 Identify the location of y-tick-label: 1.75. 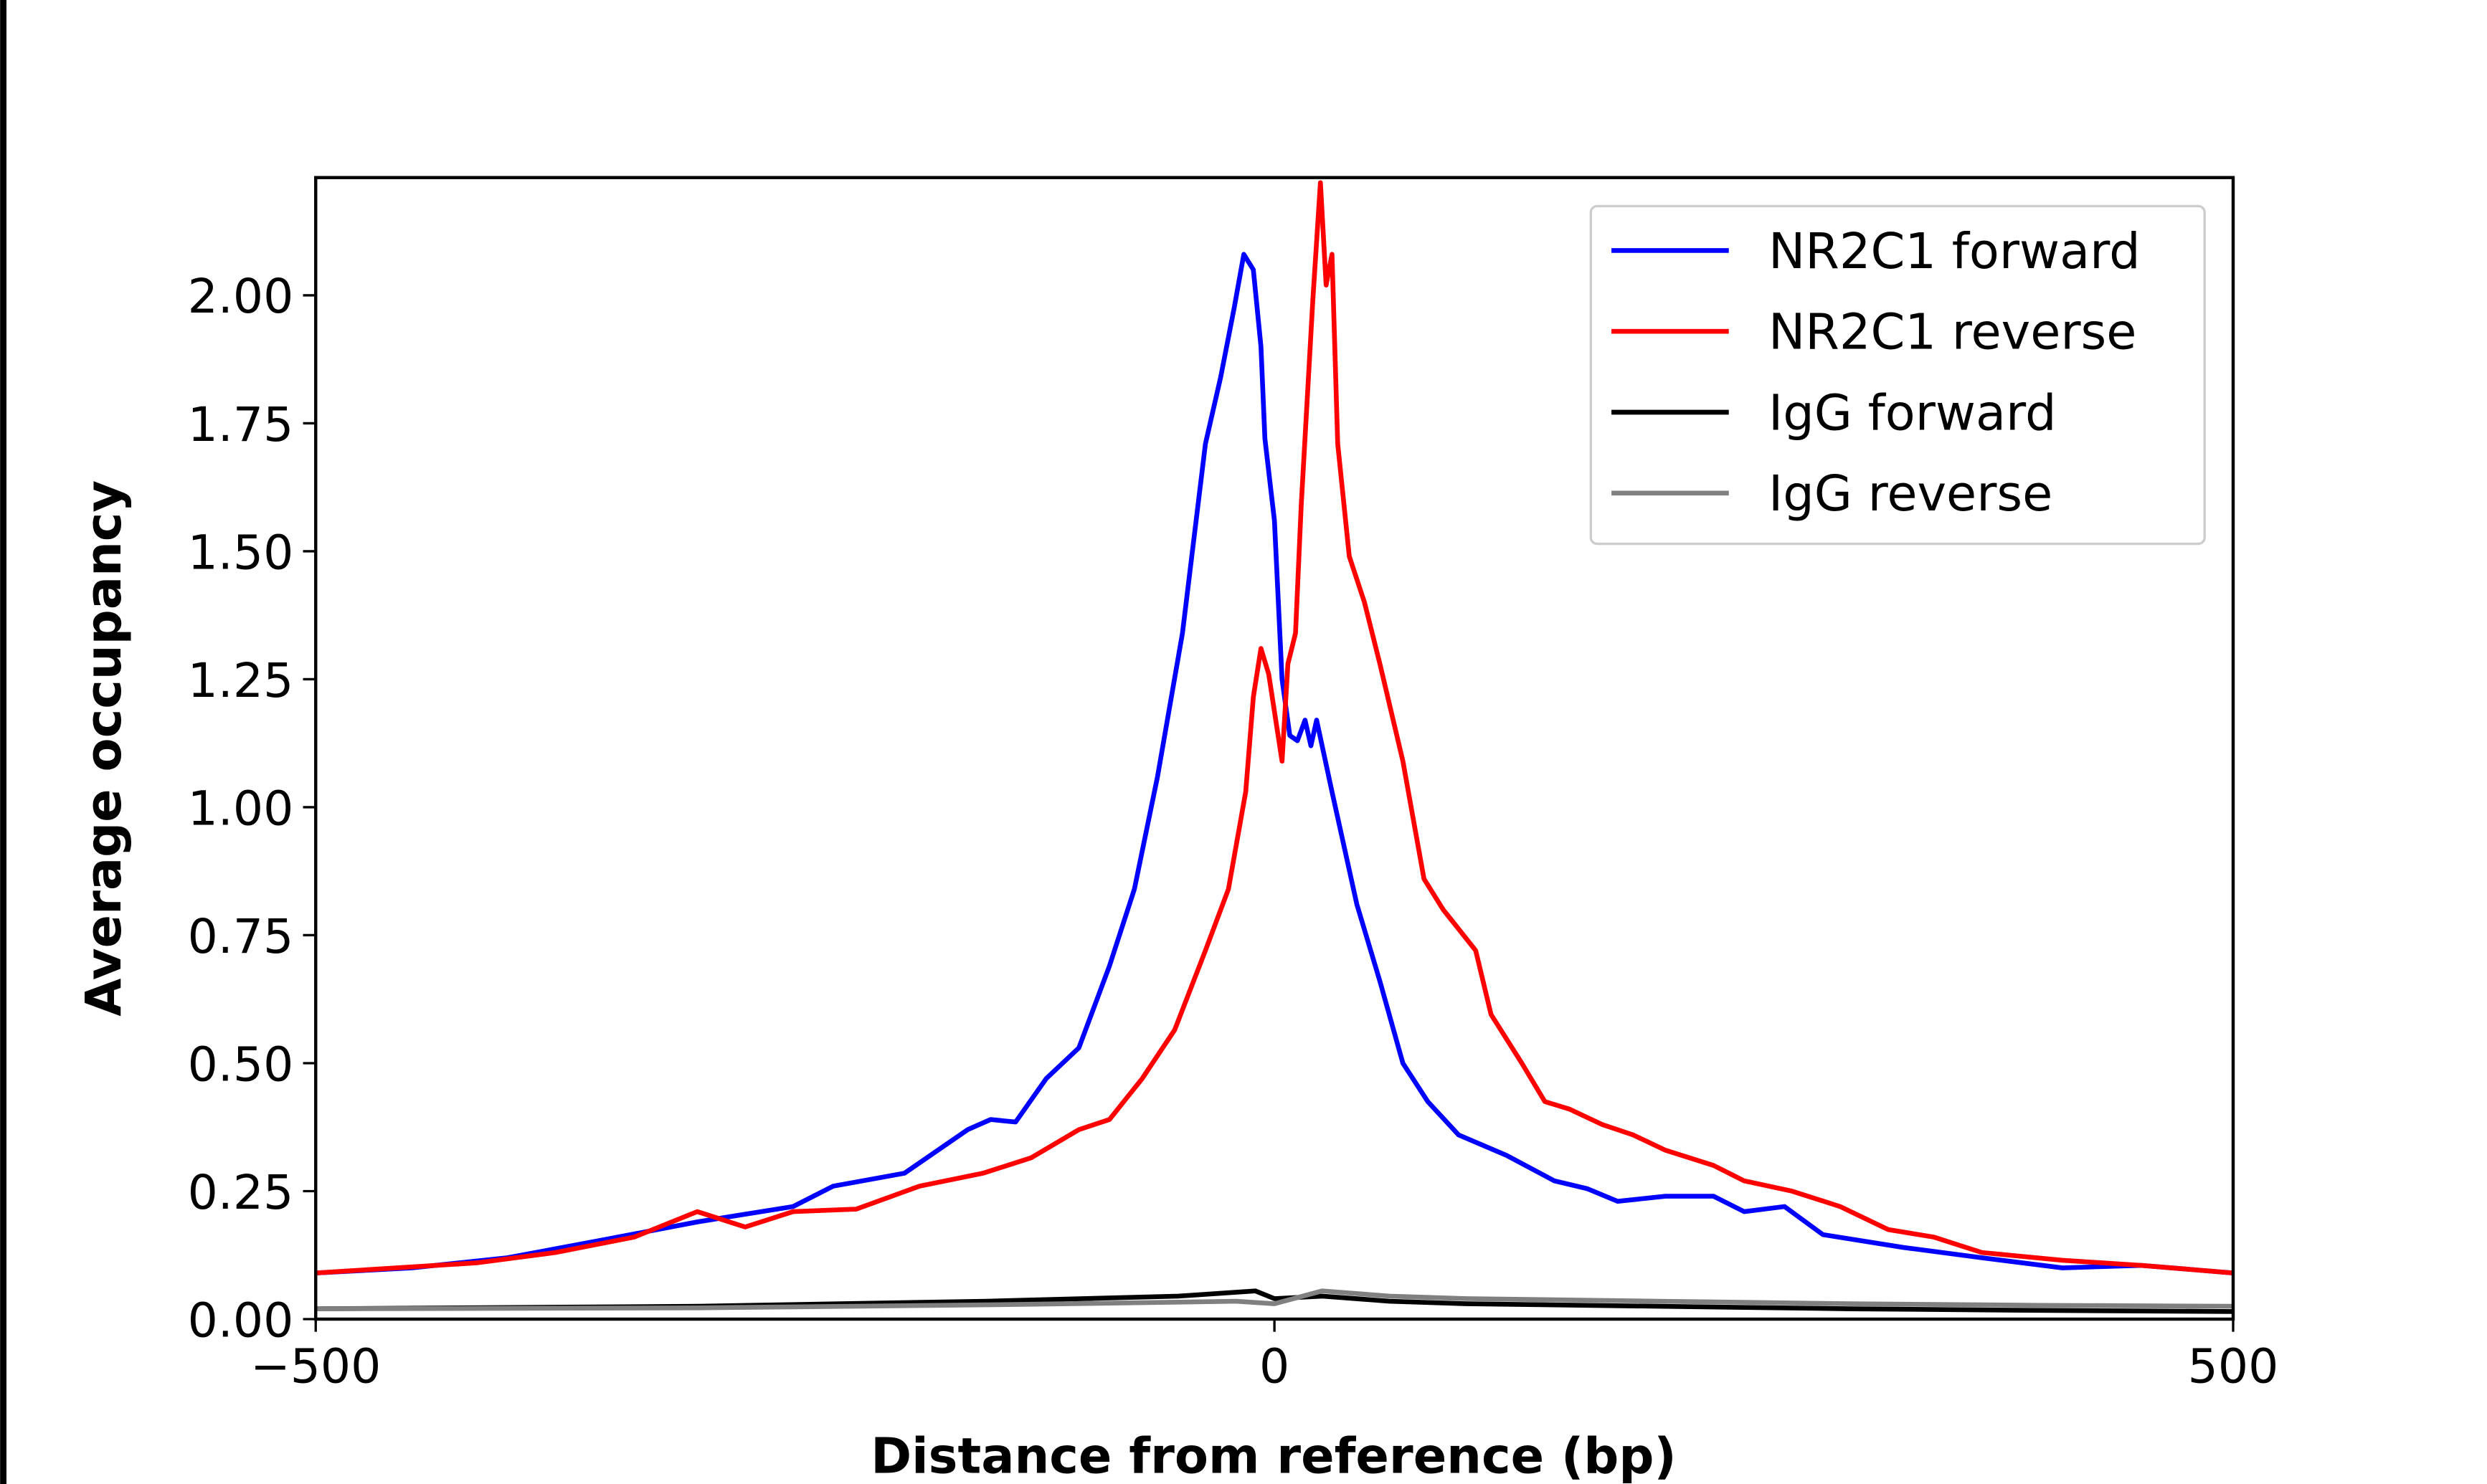
(241, 424).